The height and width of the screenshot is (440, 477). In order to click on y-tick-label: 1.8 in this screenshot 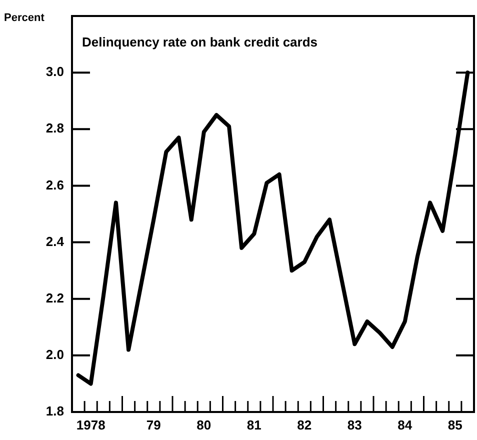, I will do `click(55, 411)`.